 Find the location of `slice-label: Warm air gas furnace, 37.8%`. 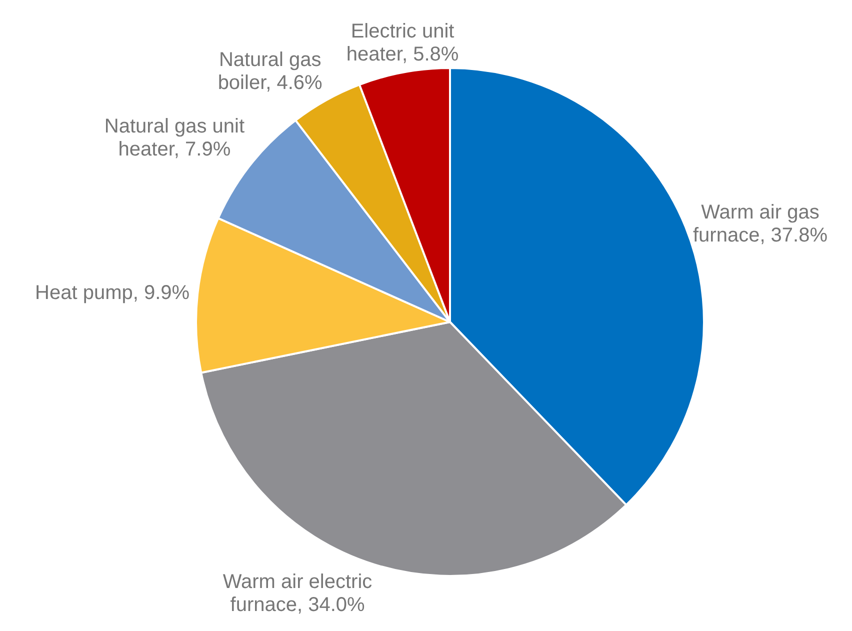

slice-label: Warm air gas furnace, 37.8% is located at coordinates (760, 224).